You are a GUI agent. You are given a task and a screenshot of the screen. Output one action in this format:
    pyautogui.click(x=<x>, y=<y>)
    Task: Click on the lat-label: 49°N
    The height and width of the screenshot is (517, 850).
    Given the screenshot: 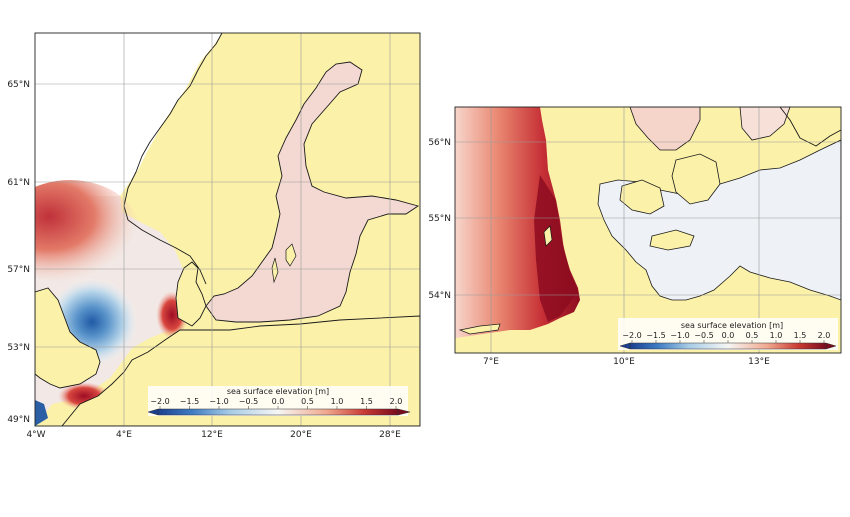 What is the action you would take?
    pyautogui.click(x=18, y=420)
    